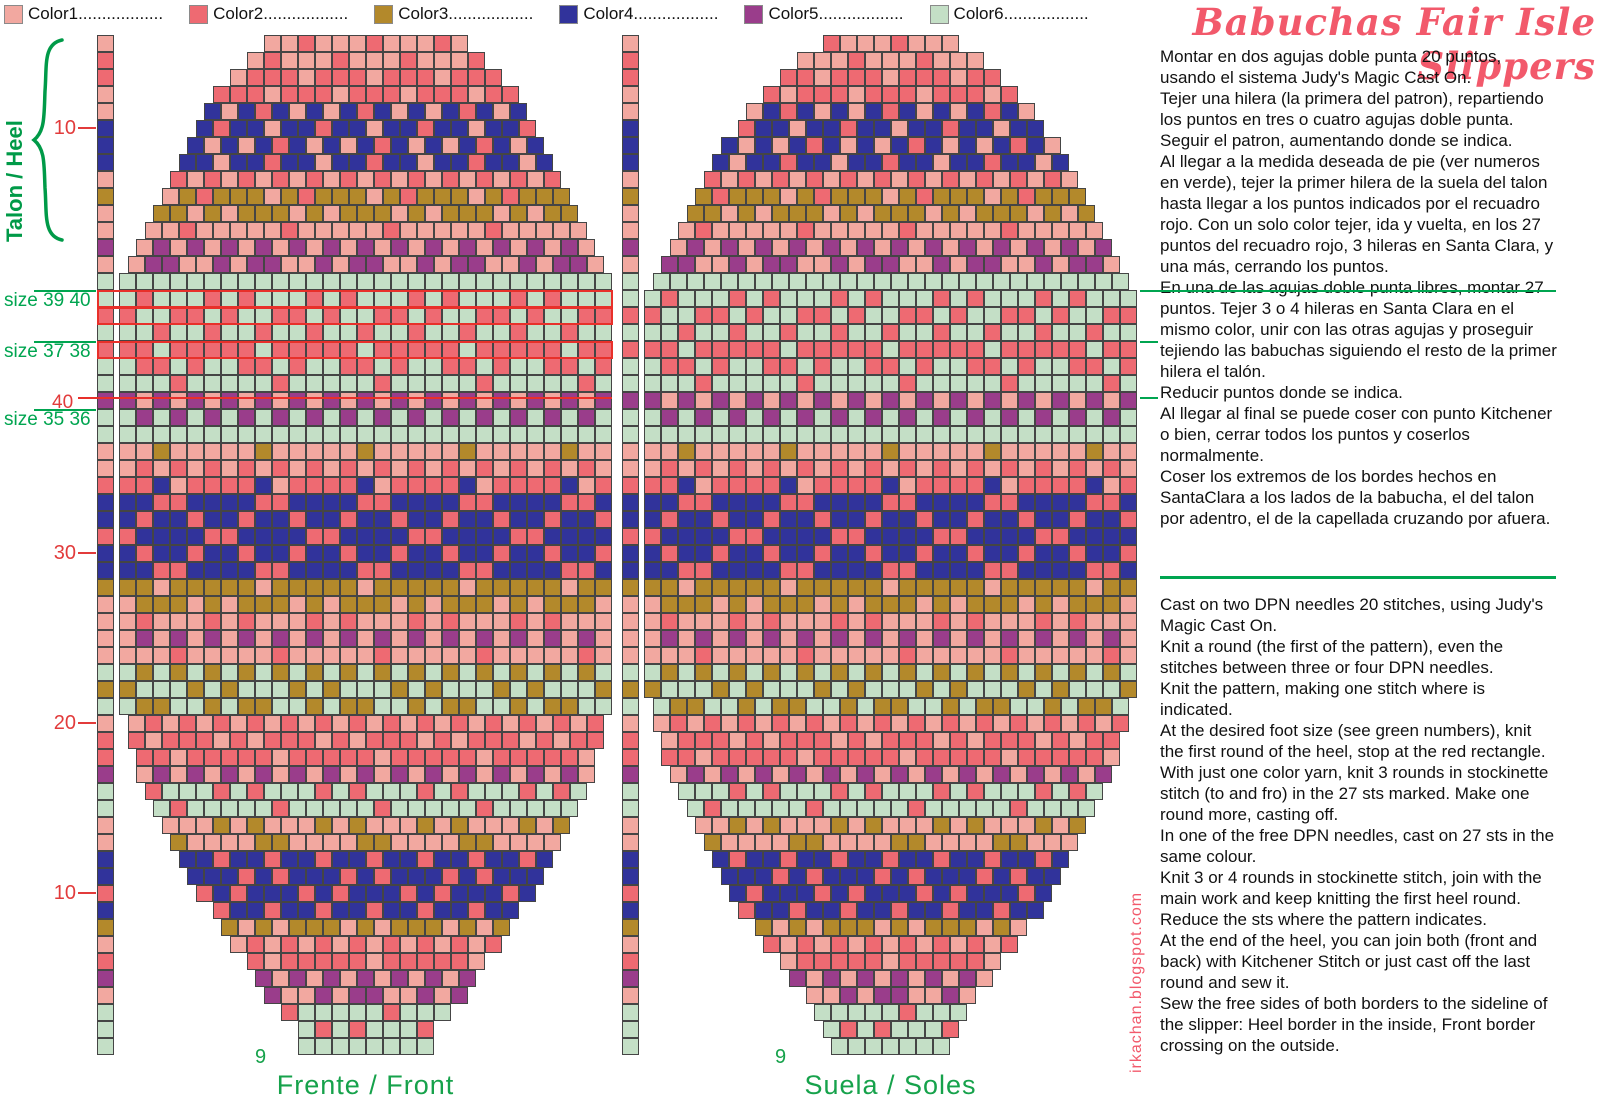  What do you see at coordinates (47, 419) in the screenshot?
I see `size-label: size 35 36` at bounding box center [47, 419].